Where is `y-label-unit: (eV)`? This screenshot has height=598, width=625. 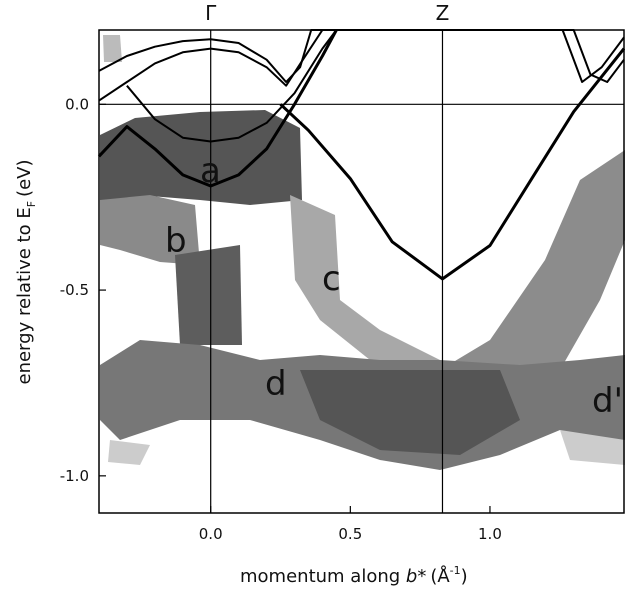
y-label-unit: (eV) is located at coordinates (24, 178).